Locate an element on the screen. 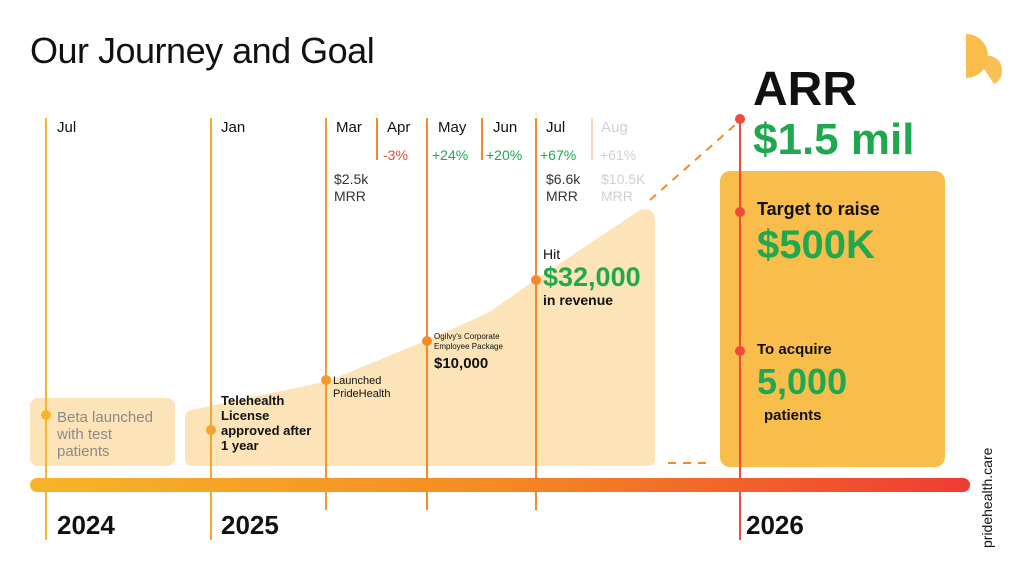 This screenshot has height=576, width=1024. pridehealth-logo-icon is located at coordinates (984, 59).